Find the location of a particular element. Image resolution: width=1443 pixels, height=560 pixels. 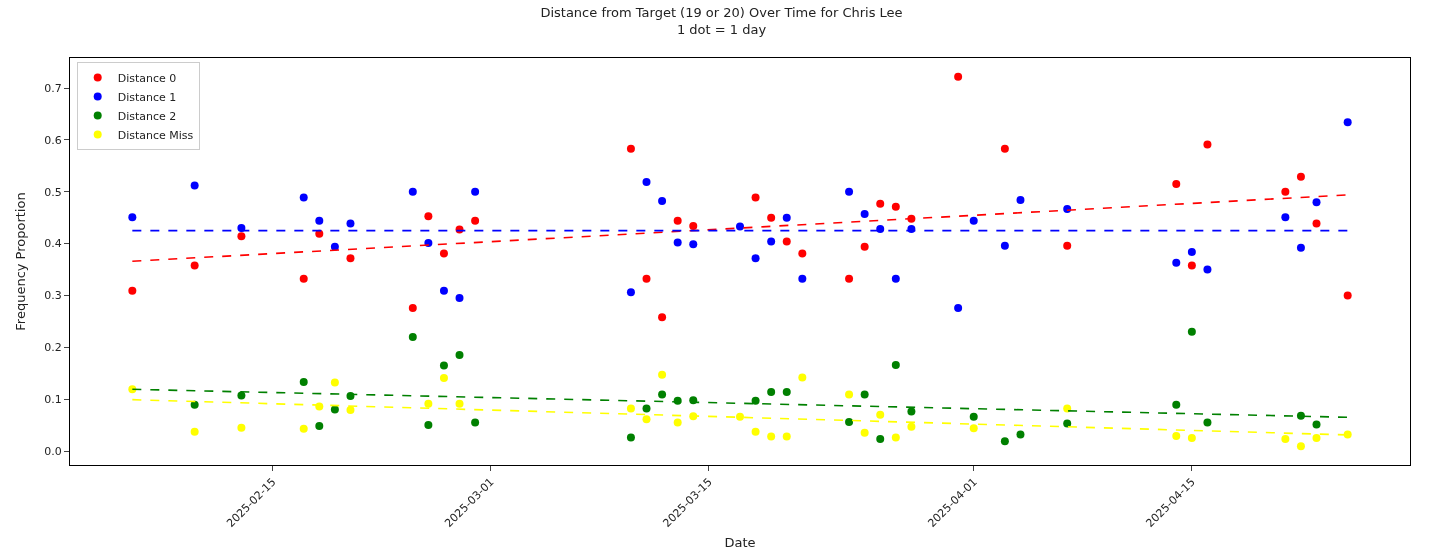

legend-label: Distance 2 is located at coordinates (147, 116).